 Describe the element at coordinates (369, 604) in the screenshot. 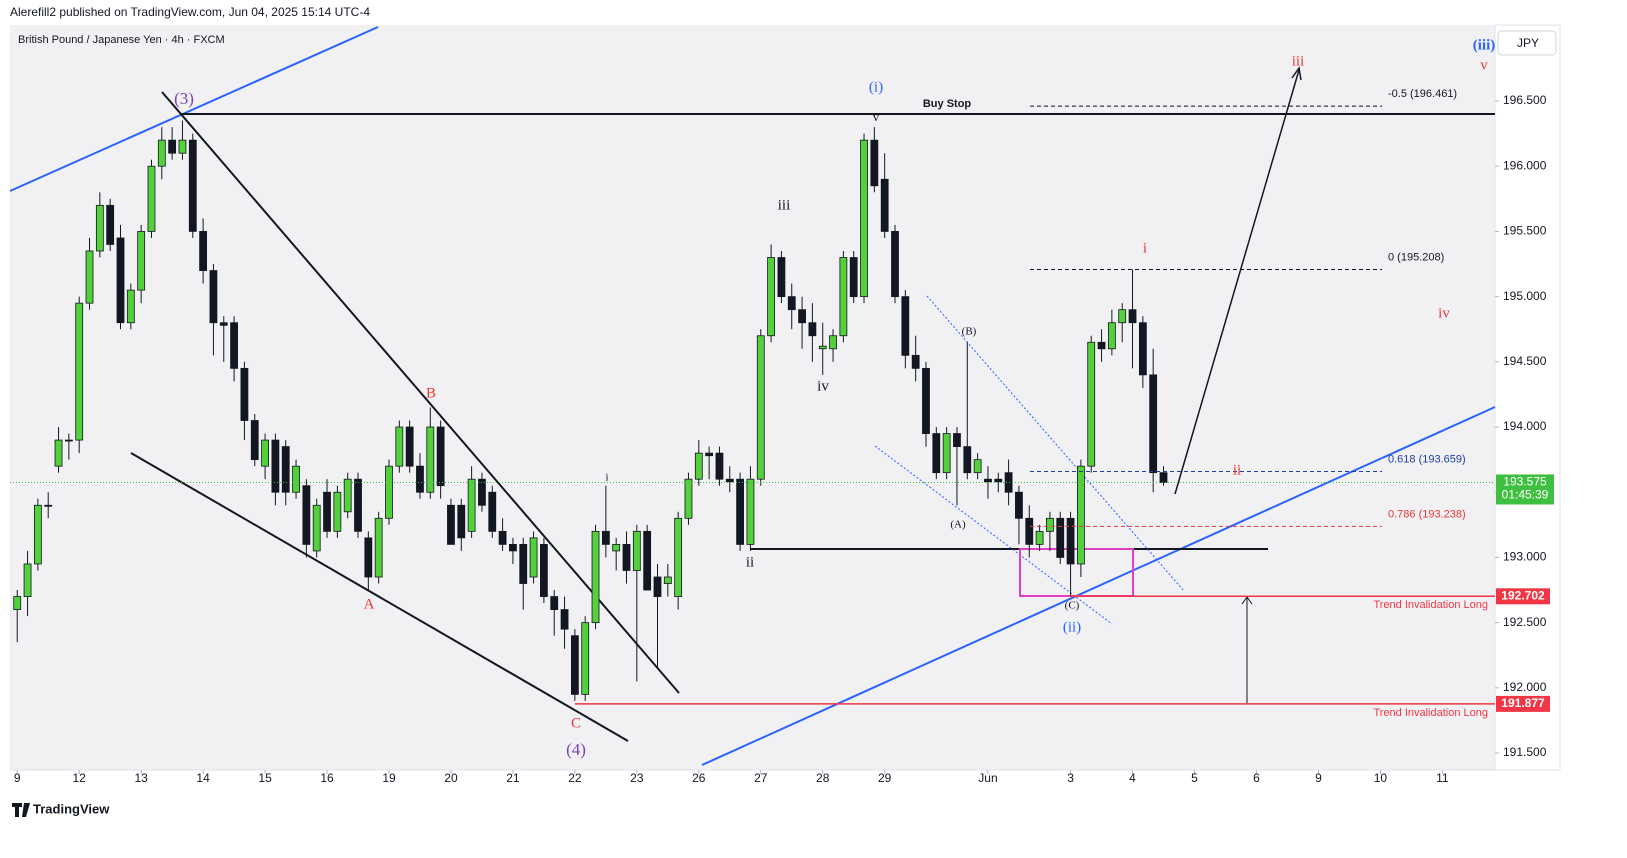

I see `wave-label: A` at that location.